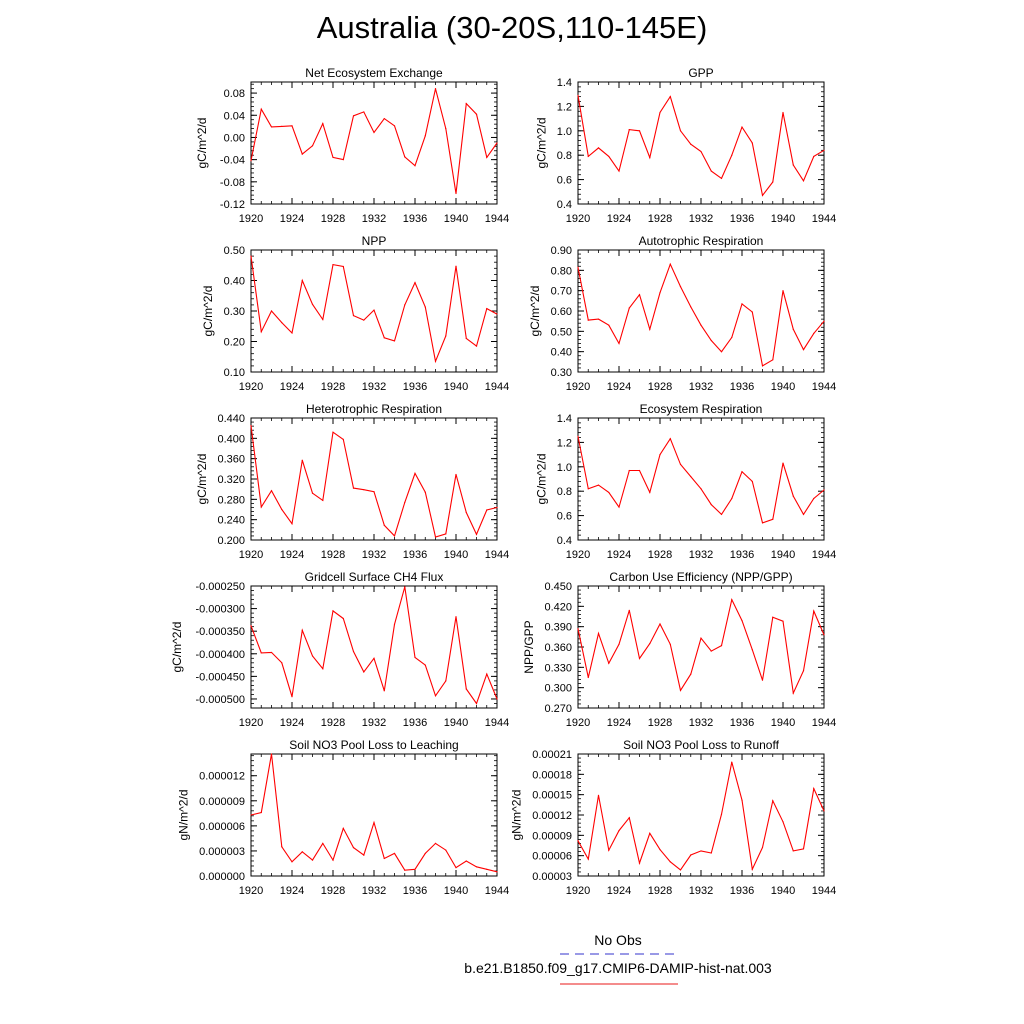  Describe the element at coordinates (220, 655) in the screenshot. I see `y-tick-label: -0.000400` at that location.